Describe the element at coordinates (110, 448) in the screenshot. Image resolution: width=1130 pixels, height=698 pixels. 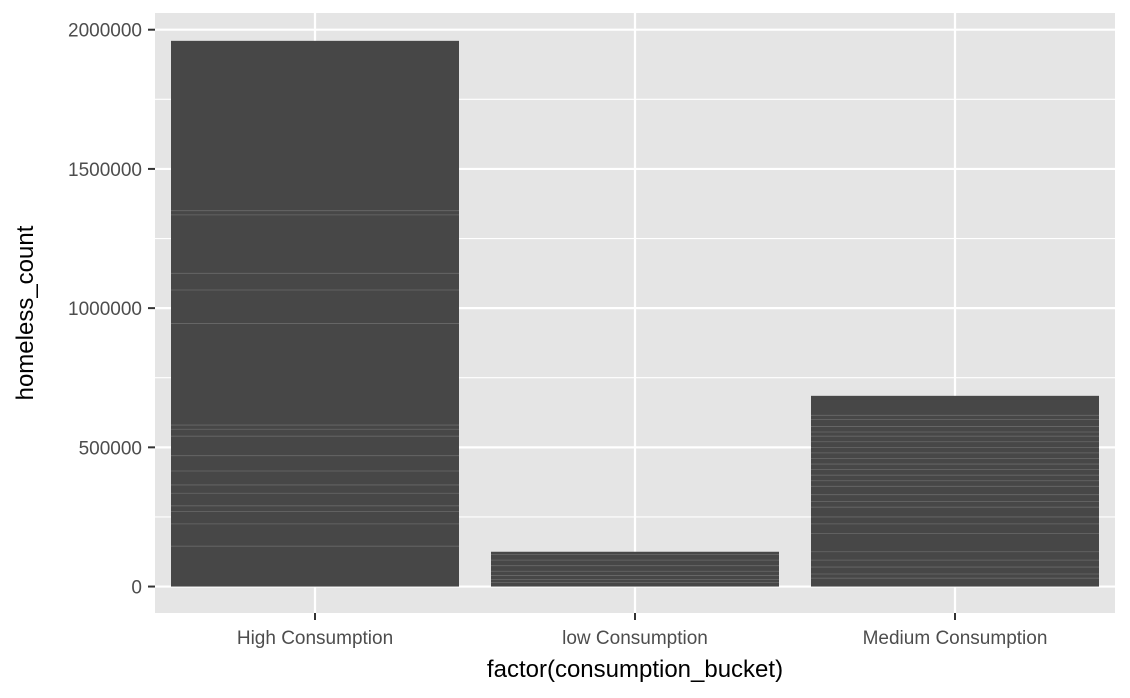
I see `y-tick-label: 500000` at that location.